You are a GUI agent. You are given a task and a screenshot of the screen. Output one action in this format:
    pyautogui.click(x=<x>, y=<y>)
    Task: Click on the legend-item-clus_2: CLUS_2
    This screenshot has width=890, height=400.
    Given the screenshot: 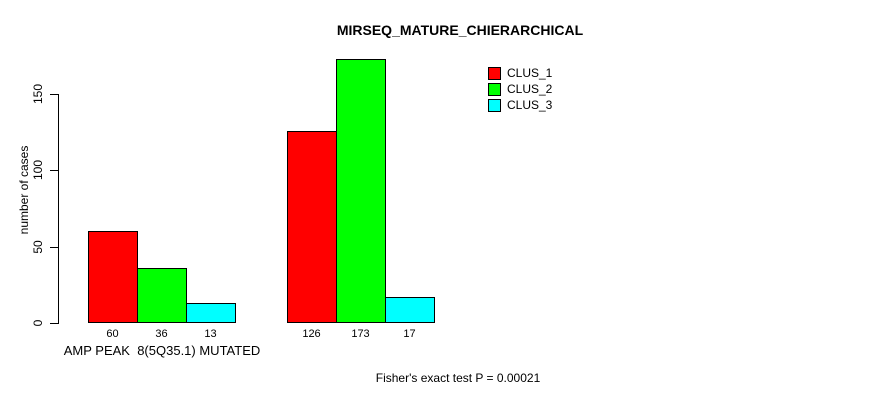 What is the action you would take?
    pyautogui.click(x=520, y=89)
    